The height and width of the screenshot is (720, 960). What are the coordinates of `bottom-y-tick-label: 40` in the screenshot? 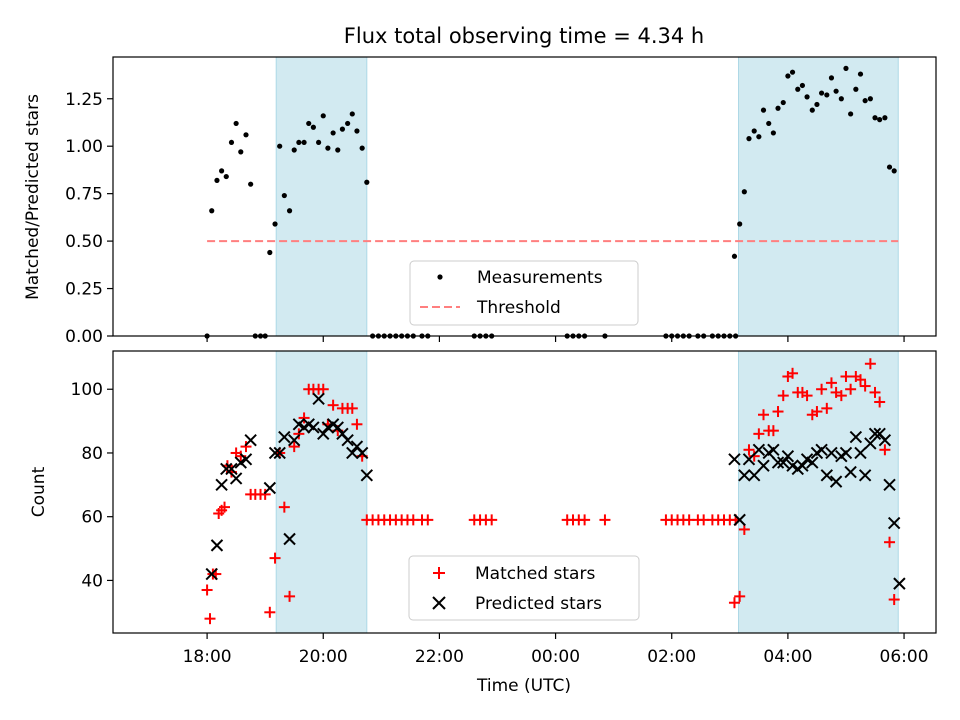 It's located at (92, 581).